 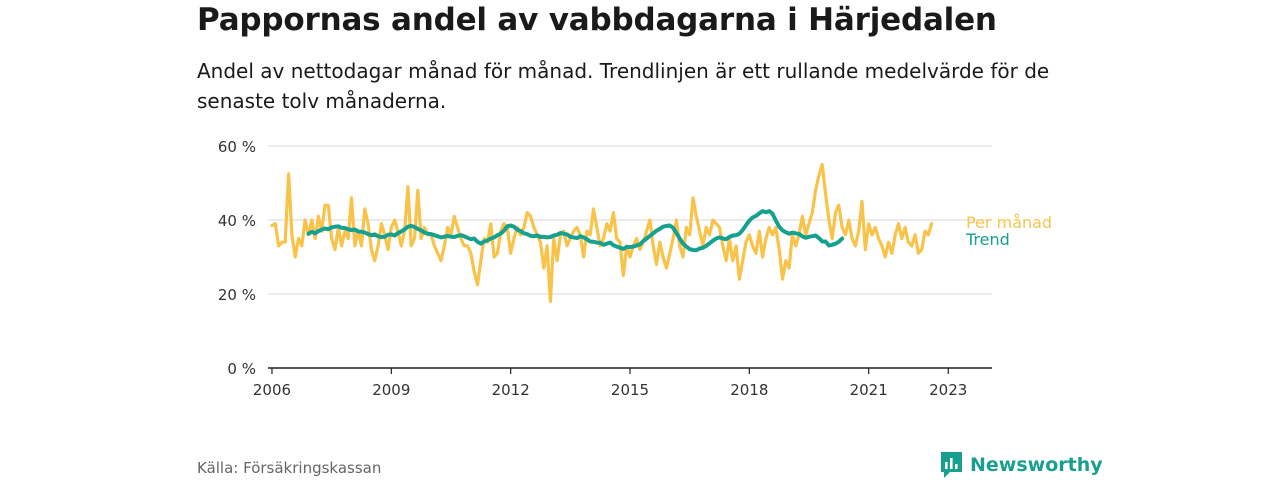 I want to click on brand-name: Newsworthy, so click(x=1036, y=465).